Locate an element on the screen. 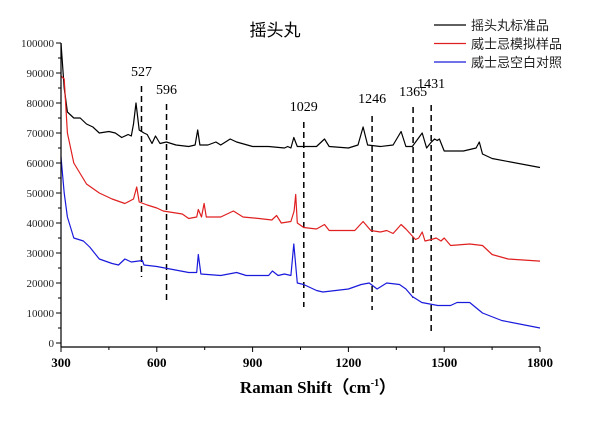 The width and height of the screenshot is (600, 427). y-tick-label: 70000 is located at coordinates (41, 134).